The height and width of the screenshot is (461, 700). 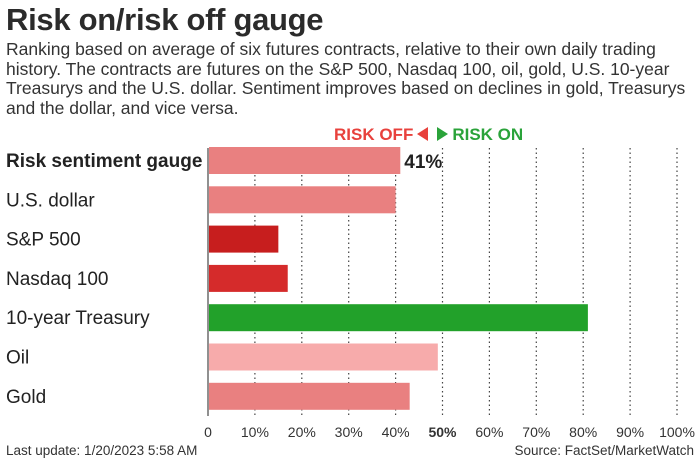 What do you see at coordinates (423, 134) in the screenshot?
I see `risk-off-arrow-icon` at bounding box center [423, 134].